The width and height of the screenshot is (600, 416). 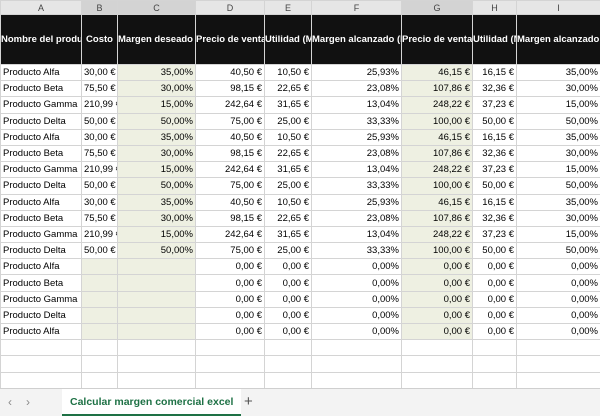 I want to click on header-price-markup: Precio de venta (Mark-Up), so click(x=230, y=39).